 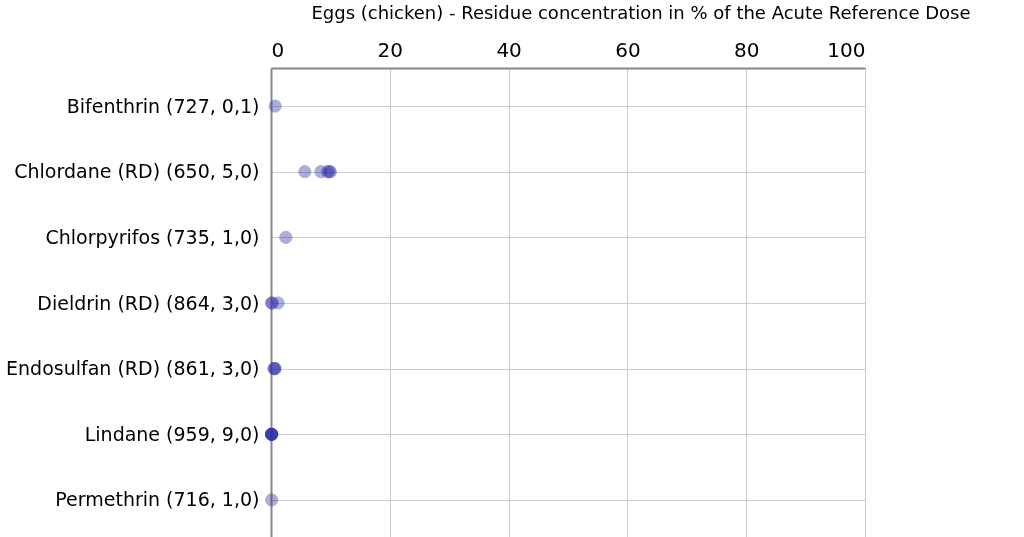 What do you see at coordinates (746, 49) in the screenshot?
I see `x-tick-label: 80` at bounding box center [746, 49].